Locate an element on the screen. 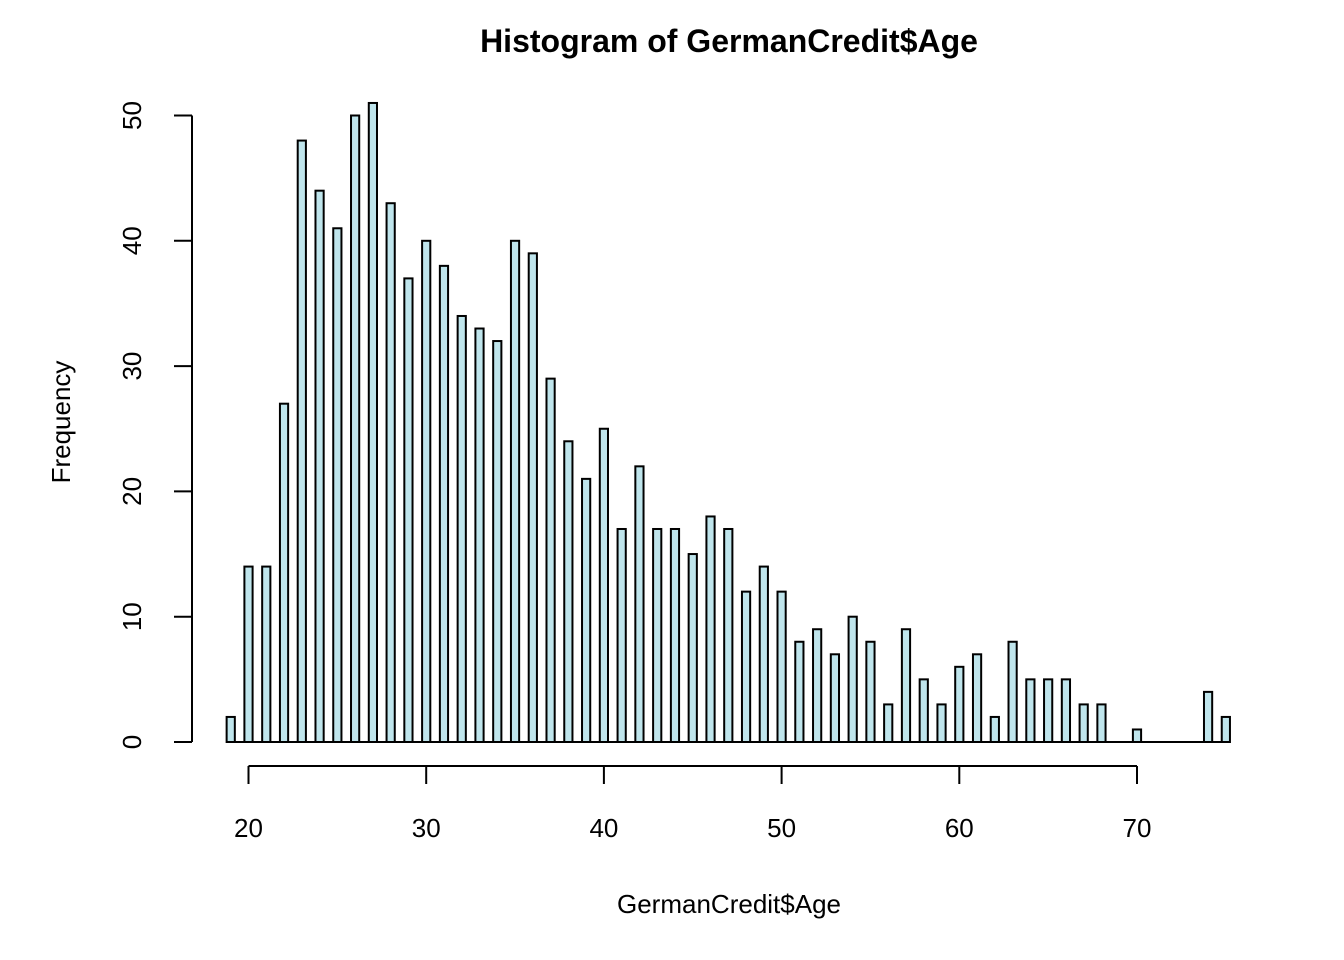 The width and height of the screenshot is (1344, 960). y-tick-label: 50 is located at coordinates (132, 115).